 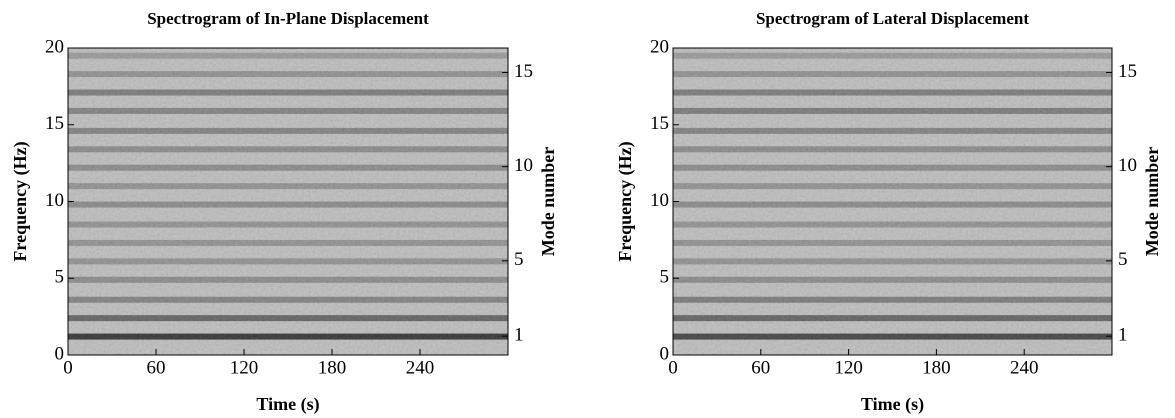 What do you see at coordinates (288, 18) in the screenshot?
I see `chart-title: Spectrogram of In-Plane Displacement` at bounding box center [288, 18].